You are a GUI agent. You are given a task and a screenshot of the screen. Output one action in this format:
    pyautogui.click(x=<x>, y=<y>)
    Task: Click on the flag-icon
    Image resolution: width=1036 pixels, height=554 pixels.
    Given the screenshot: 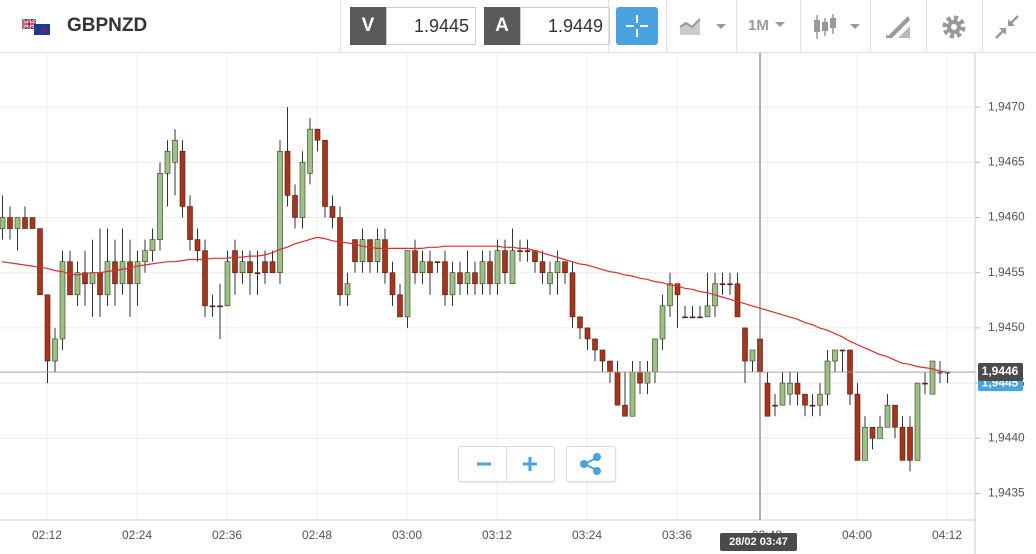 What is the action you would take?
    pyautogui.click(x=36, y=27)
    